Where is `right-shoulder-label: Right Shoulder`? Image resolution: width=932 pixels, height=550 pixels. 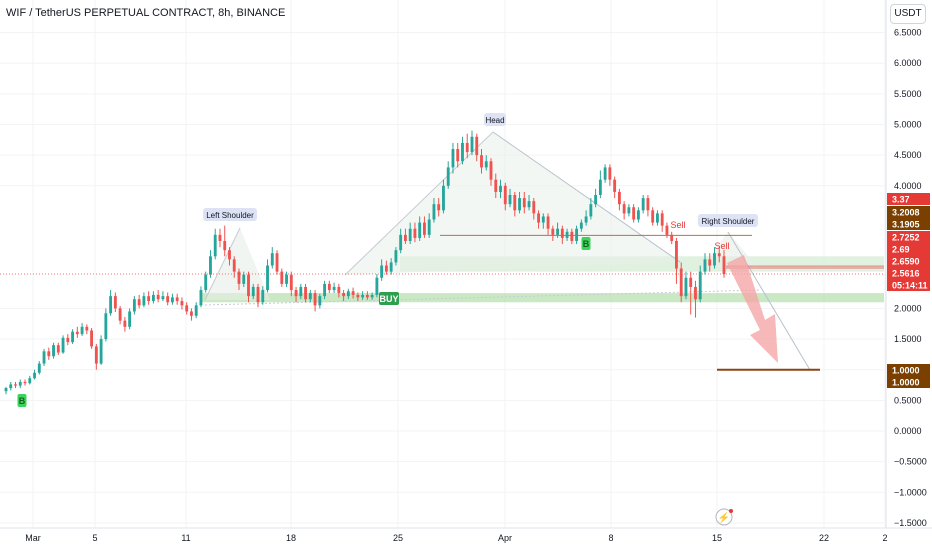
right-shoulder-label: Right Shoulder is located at coordinates (728, 221).